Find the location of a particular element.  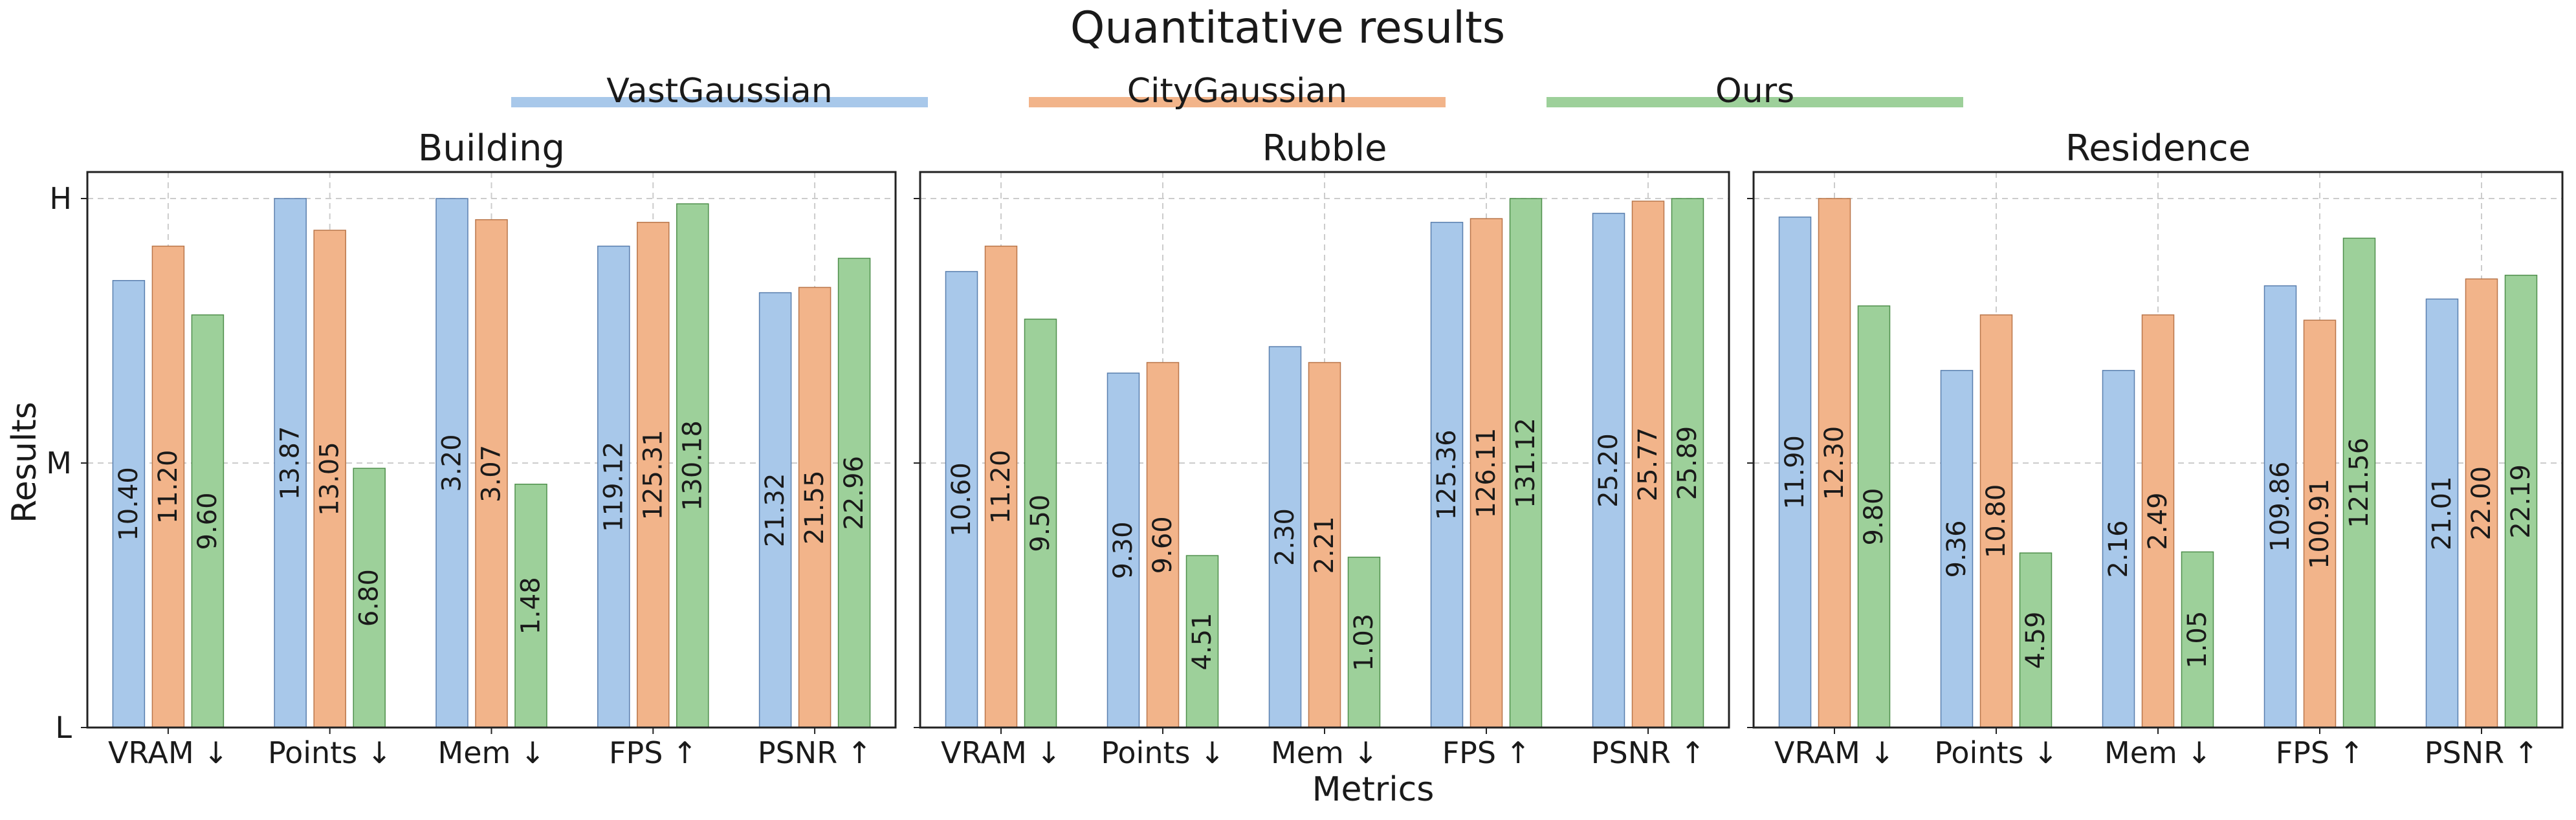

data-label: 21.32 is located at coordinates (775, 510).